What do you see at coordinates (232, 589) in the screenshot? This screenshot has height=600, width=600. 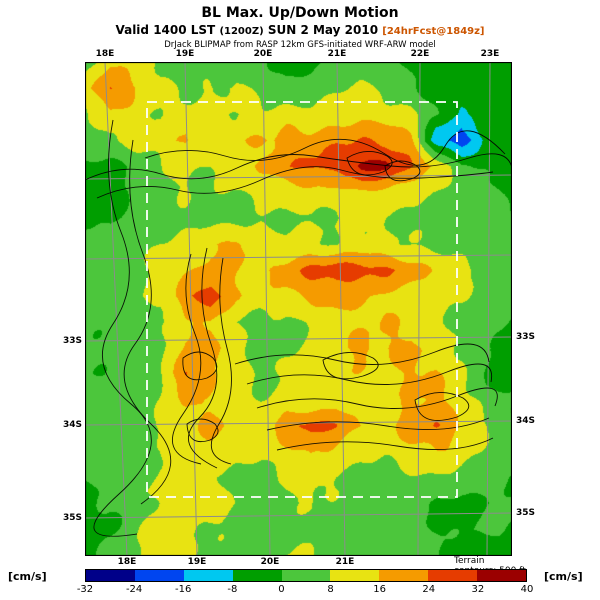 I see `colorbar-tick-label: -8` at bounding box center [232, 589].